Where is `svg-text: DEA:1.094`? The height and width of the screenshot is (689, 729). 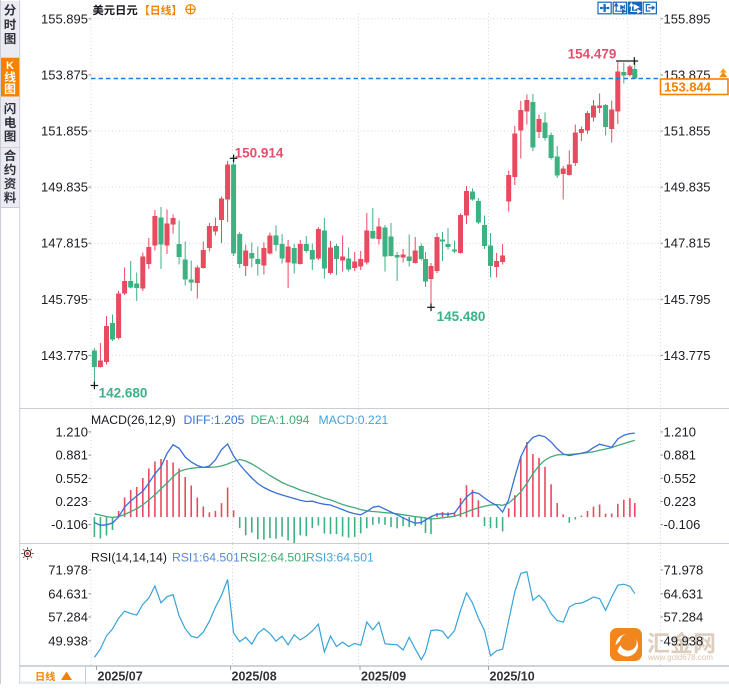
svg-text: DEA:1.094 is located at coordinates (280, 420).